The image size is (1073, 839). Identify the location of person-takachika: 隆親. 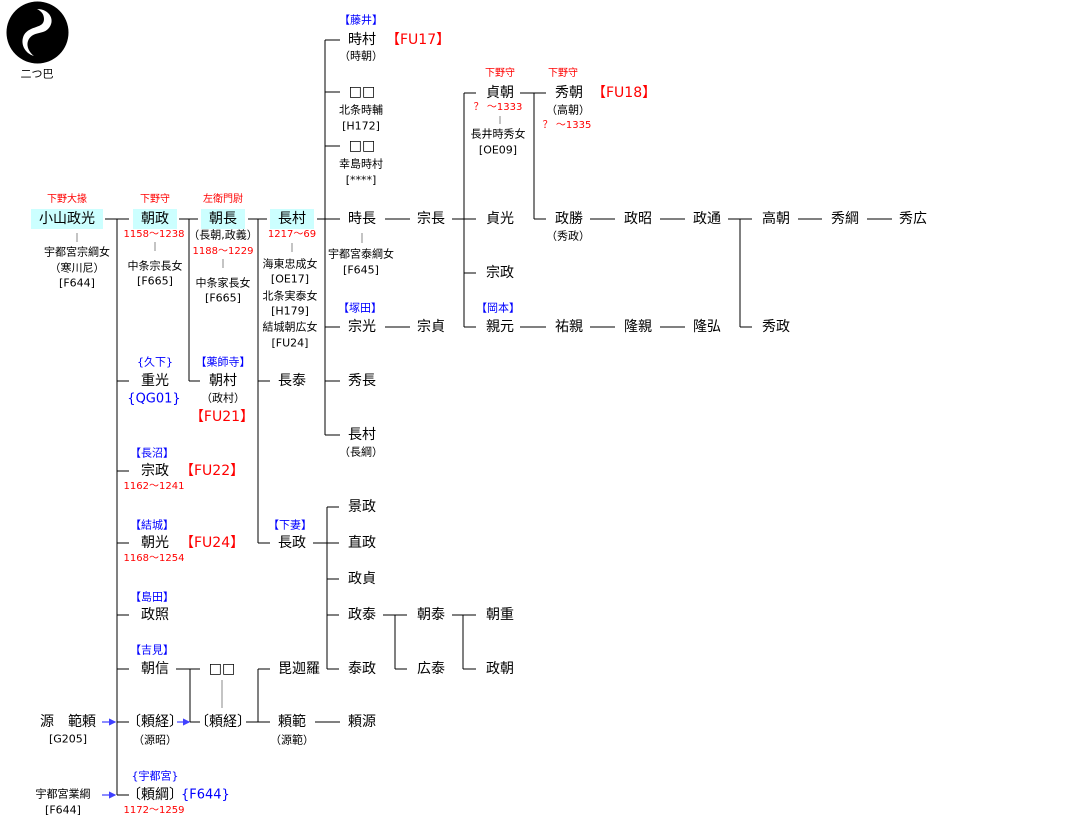
(638, 327).